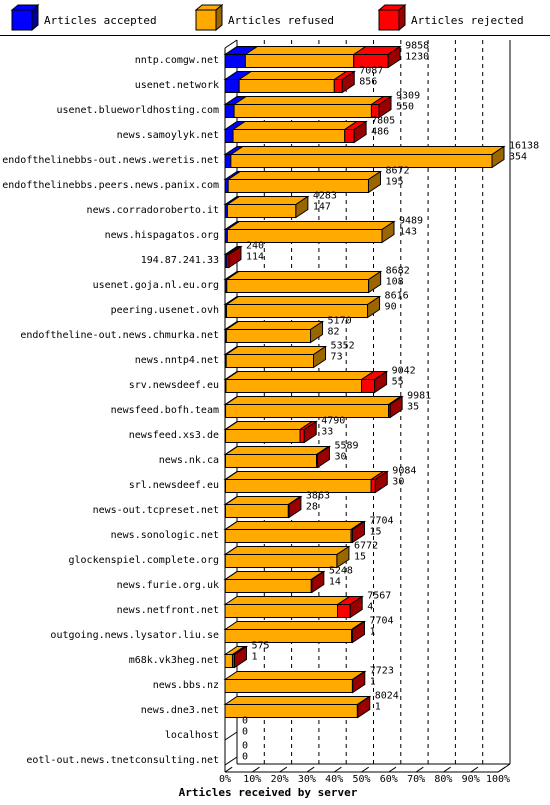  Describe the element at coordinates (498, 779) in the screenshot. I see `x-tick-label: 100%` at that location.